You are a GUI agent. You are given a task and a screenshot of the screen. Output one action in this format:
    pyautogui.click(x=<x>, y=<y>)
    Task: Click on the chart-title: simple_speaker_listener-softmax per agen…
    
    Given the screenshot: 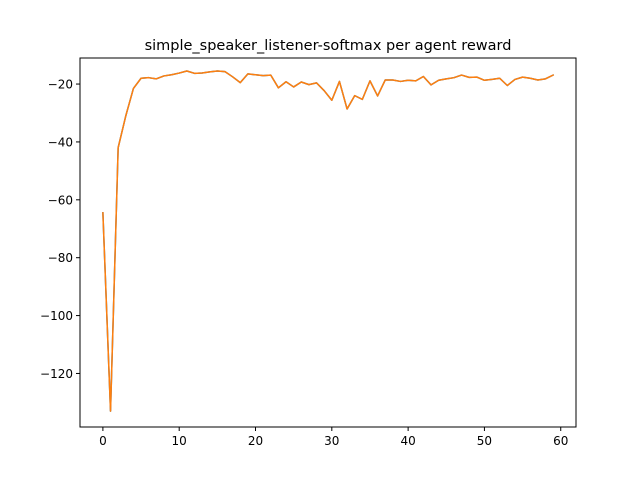 What is the action you would take?
    pyautogui.click(x=328, y=46)
    